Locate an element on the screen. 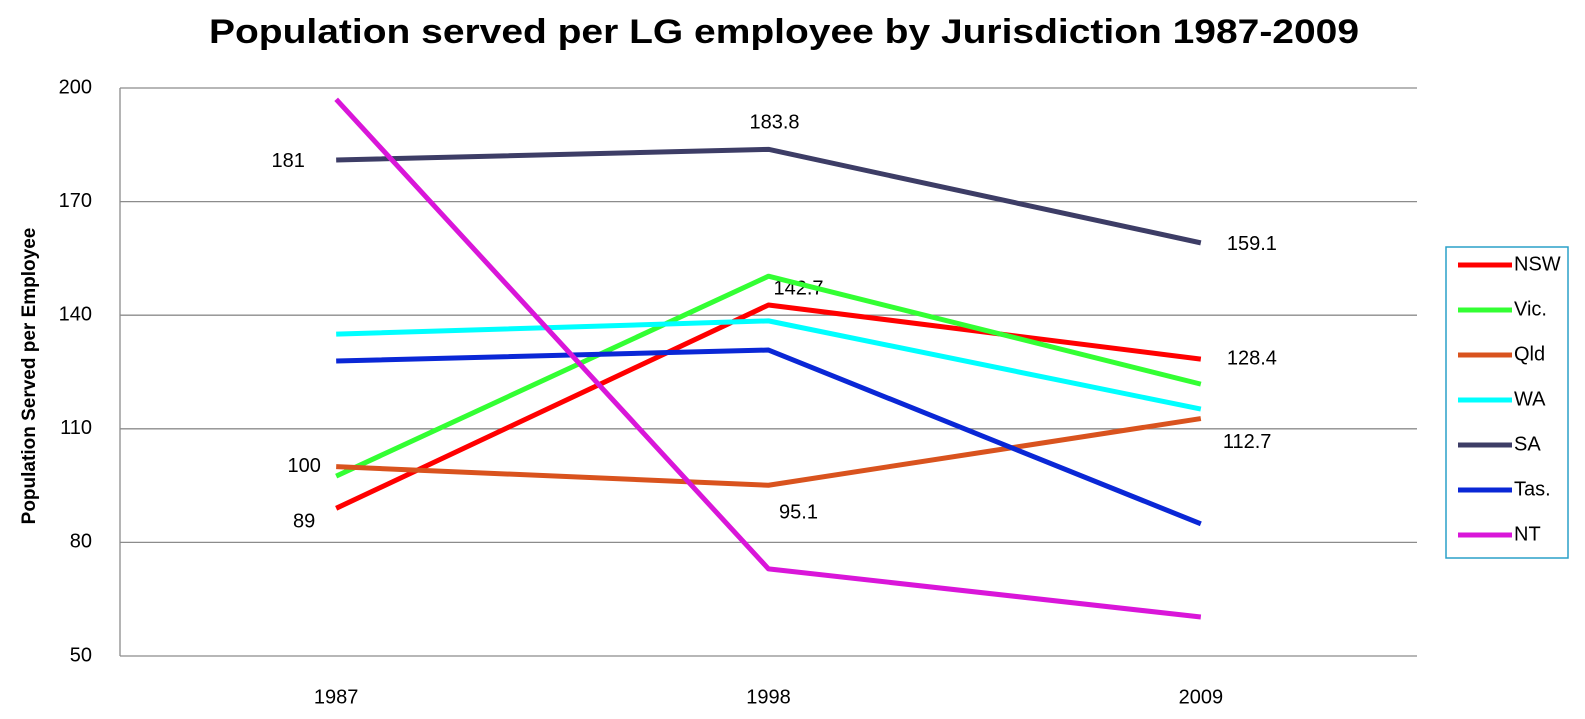 The image size is (1585, 719). data-label: 181 is located at coordinates (287, 161).